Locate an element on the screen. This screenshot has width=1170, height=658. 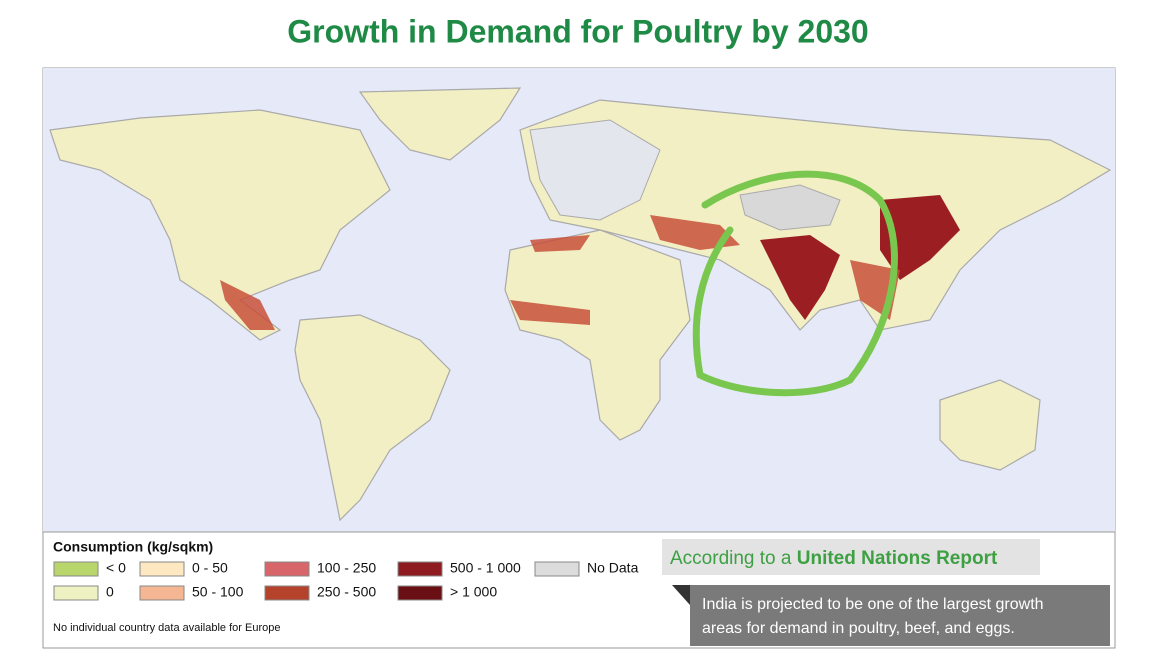
title: Growth in Demand for Poultry by 2030 is located at coordinates (577, 31).